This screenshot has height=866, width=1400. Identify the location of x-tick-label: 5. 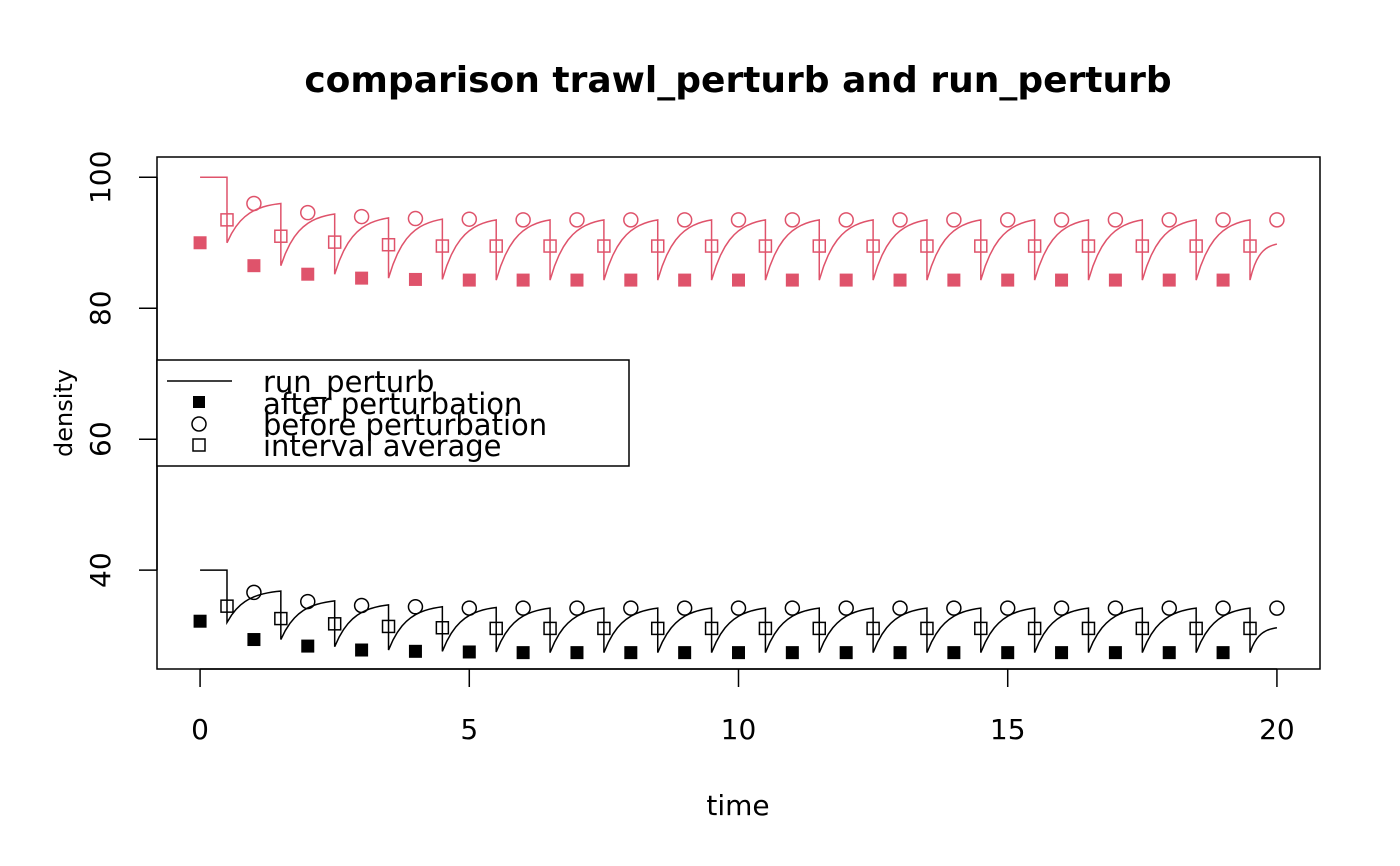
(469, 729).